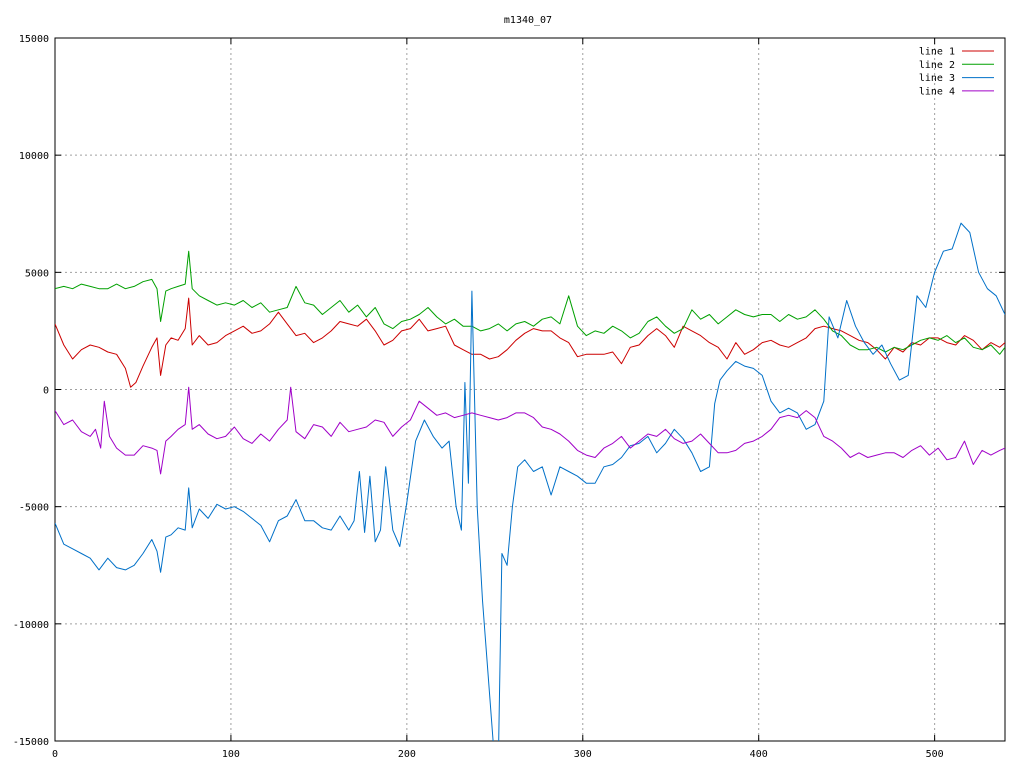  What do you see at coordinates (31, 742) in the screenshot?
I see `y-tick-label: -15000` at bounding box center [31, 742].